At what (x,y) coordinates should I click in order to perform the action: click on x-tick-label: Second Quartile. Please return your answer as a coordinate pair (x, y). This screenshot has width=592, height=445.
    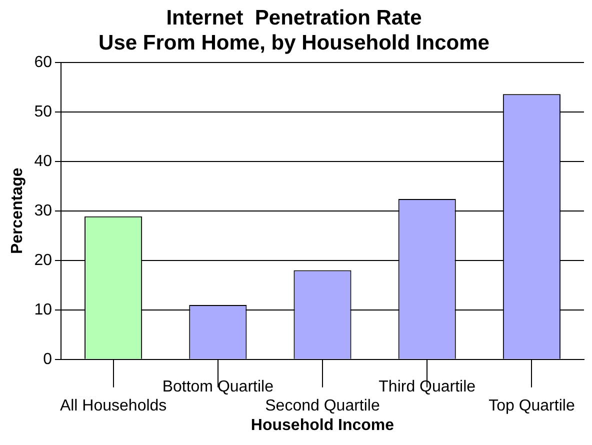
    Looking at the image, I should click on (322, 406).